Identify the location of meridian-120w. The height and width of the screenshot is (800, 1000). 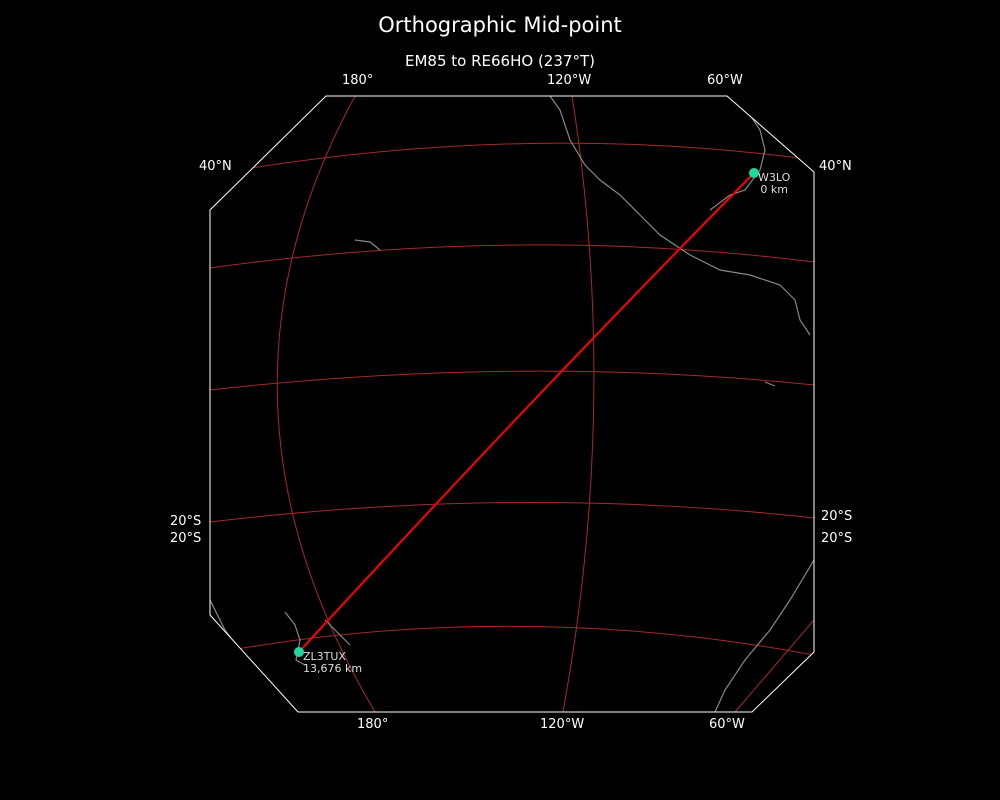
(578, 404).